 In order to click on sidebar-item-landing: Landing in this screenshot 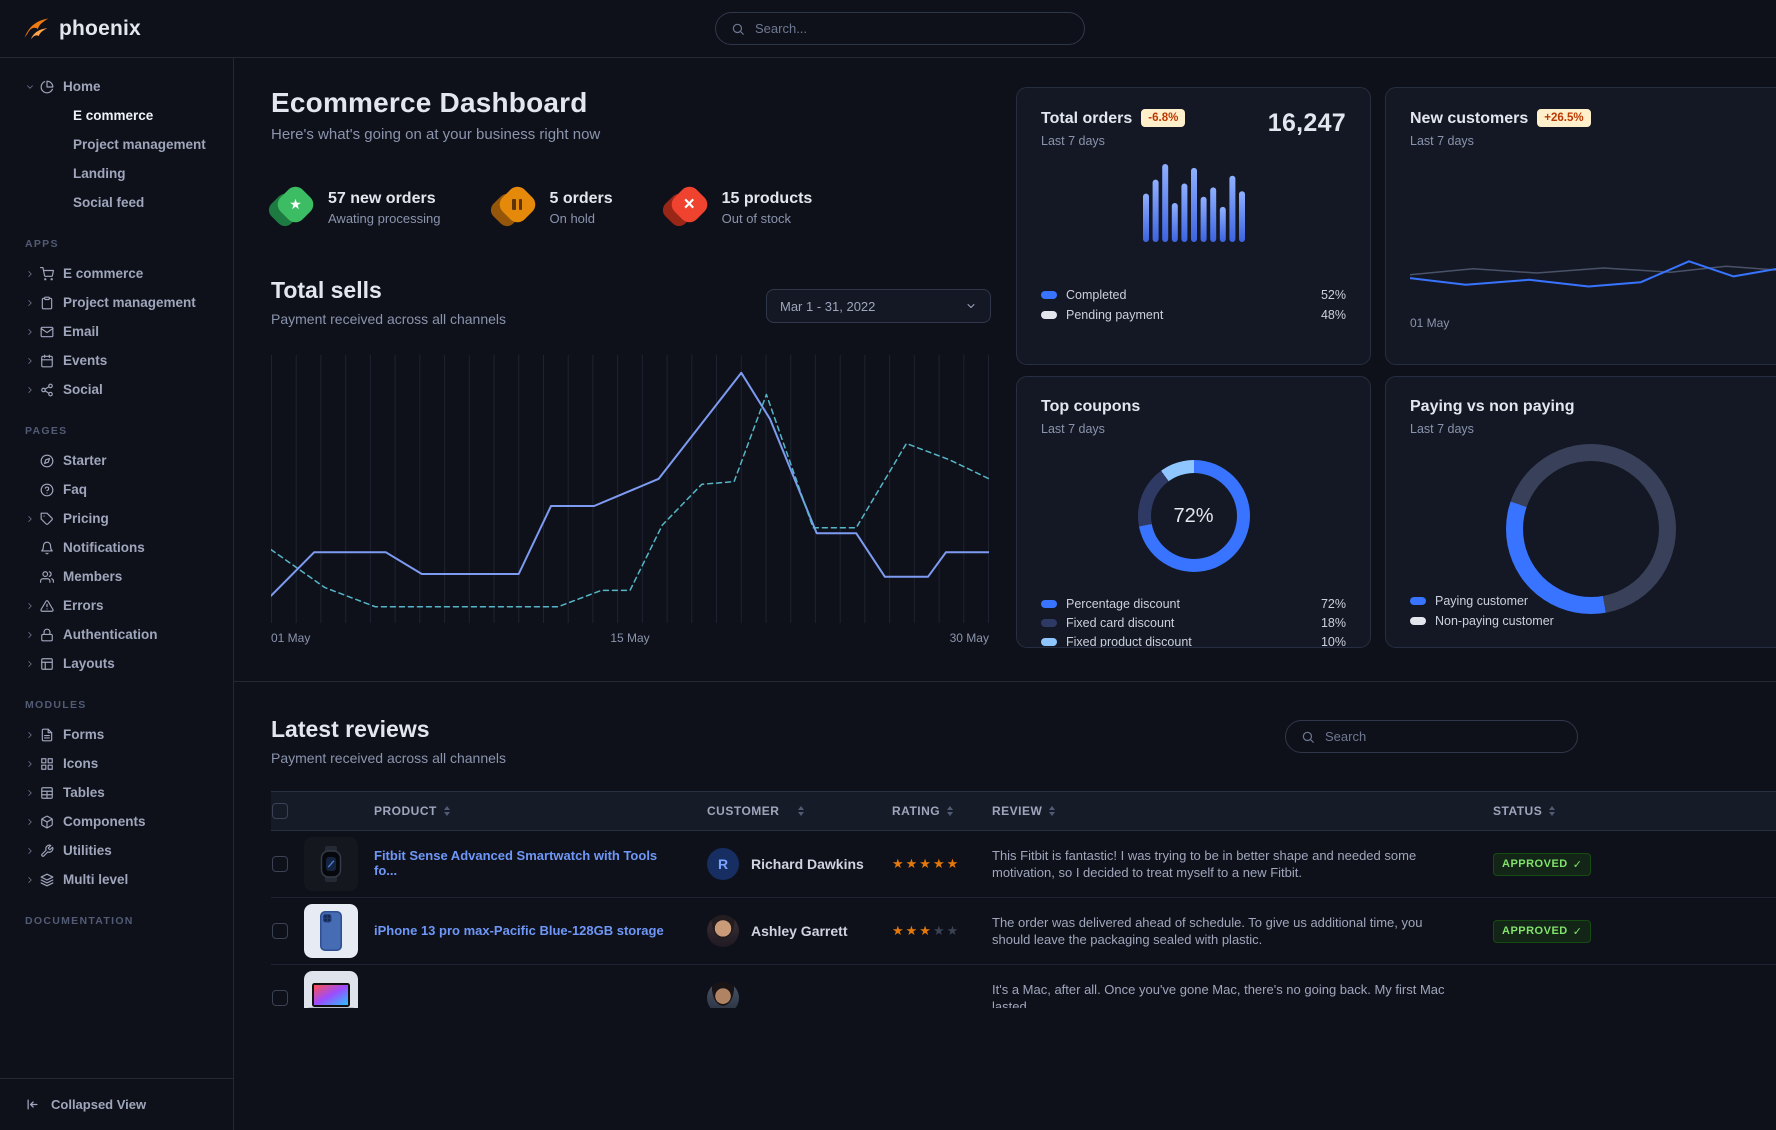, I will do `click(99, 173)`.